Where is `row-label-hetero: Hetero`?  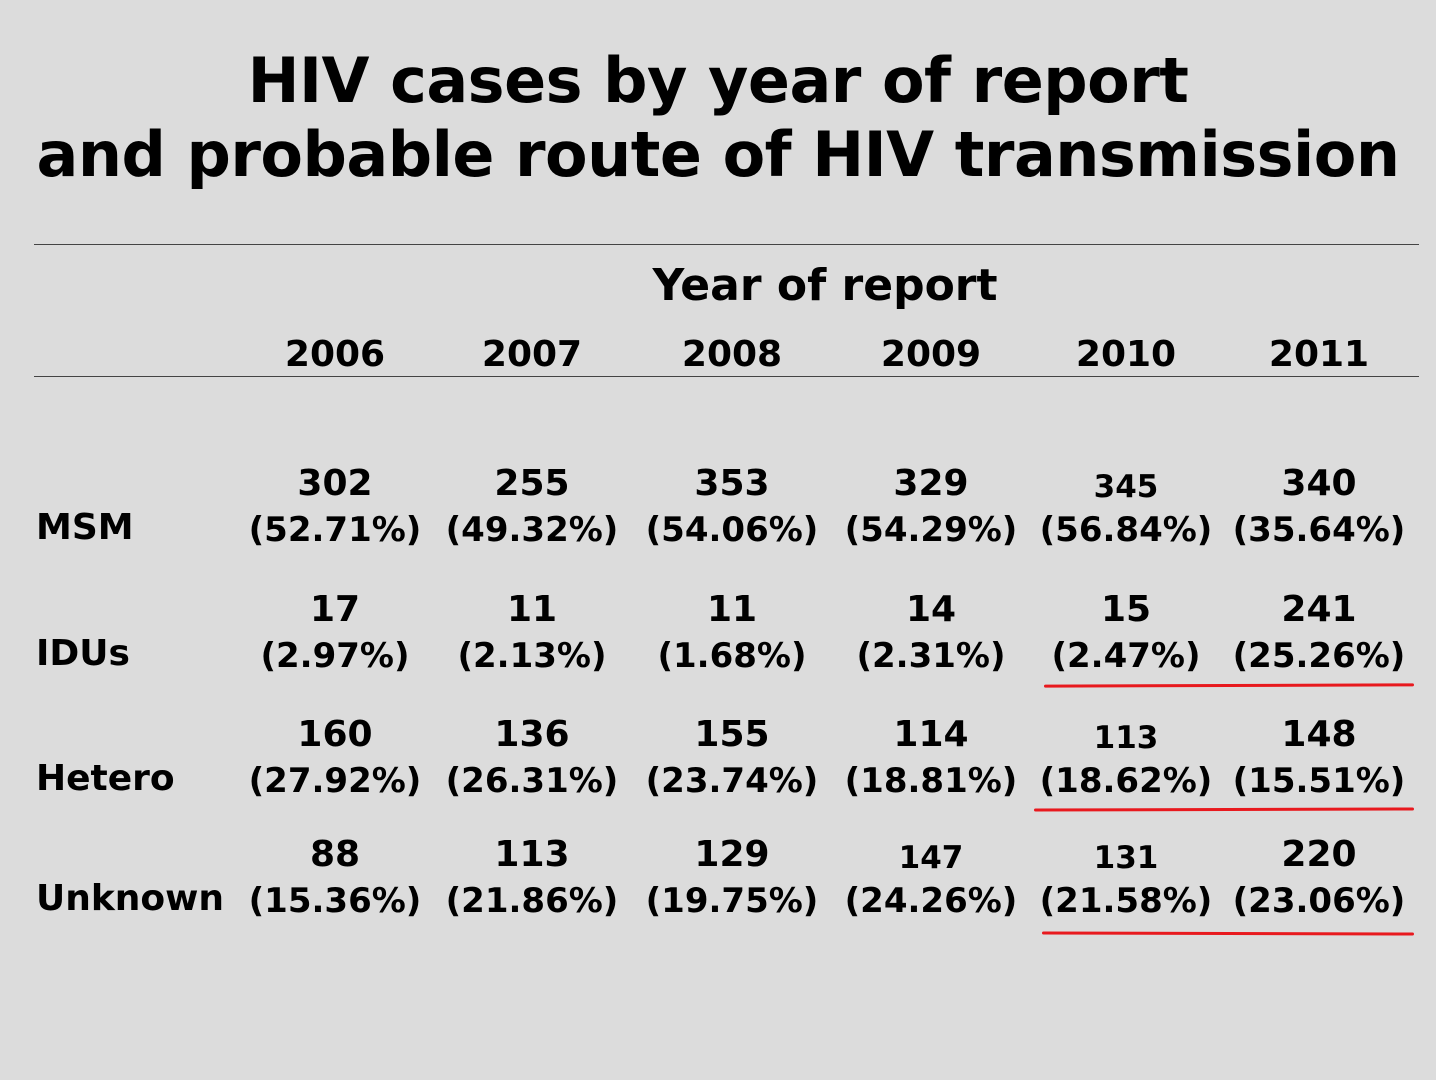
row-label-hetero: Hetero is located at coordinates (105, 778).